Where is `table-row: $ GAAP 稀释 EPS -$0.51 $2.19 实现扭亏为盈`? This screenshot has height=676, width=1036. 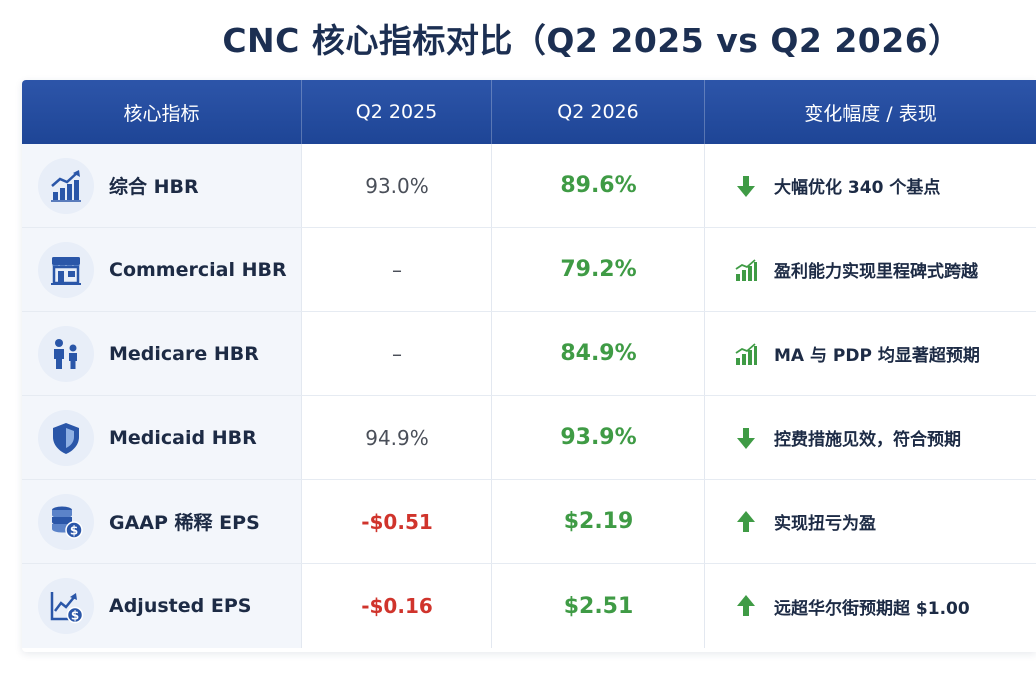 table-row: $ GAAP 稀释 EPS -$0.51 $2.19 实现扭亏为盈 is located at coordinates (529, 522).